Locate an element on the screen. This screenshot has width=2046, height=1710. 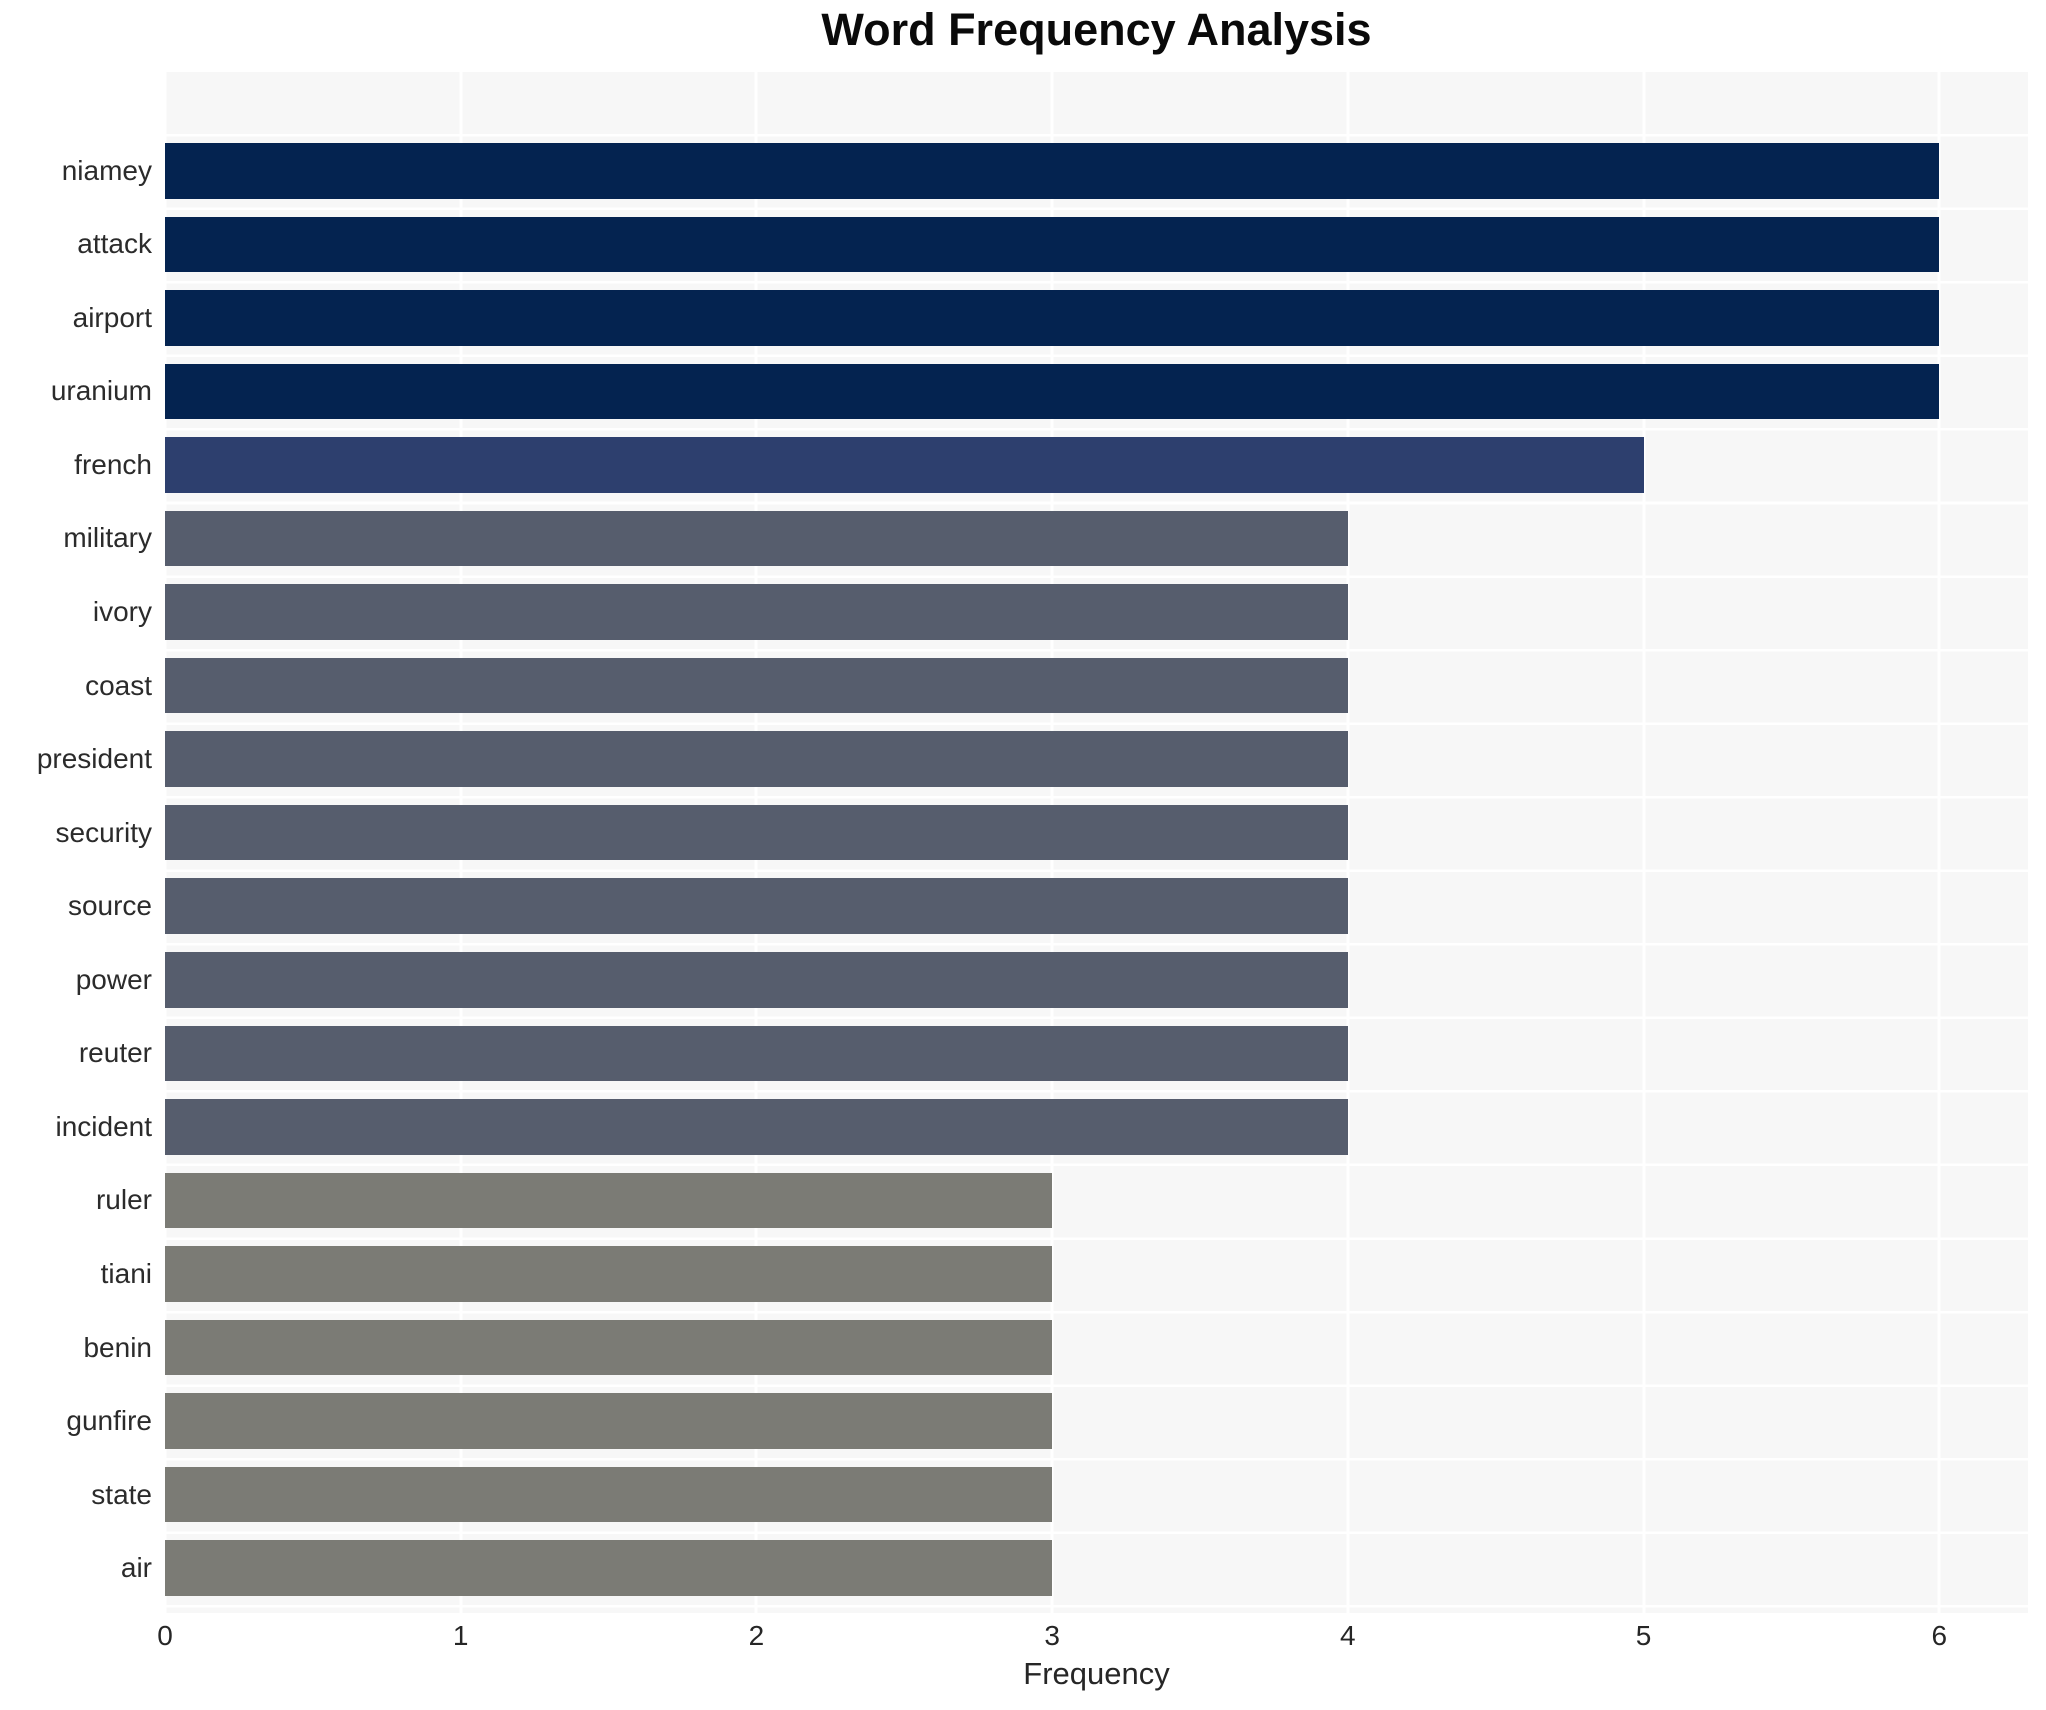
bar-row: incident is located at coordinates (1023, 1136).